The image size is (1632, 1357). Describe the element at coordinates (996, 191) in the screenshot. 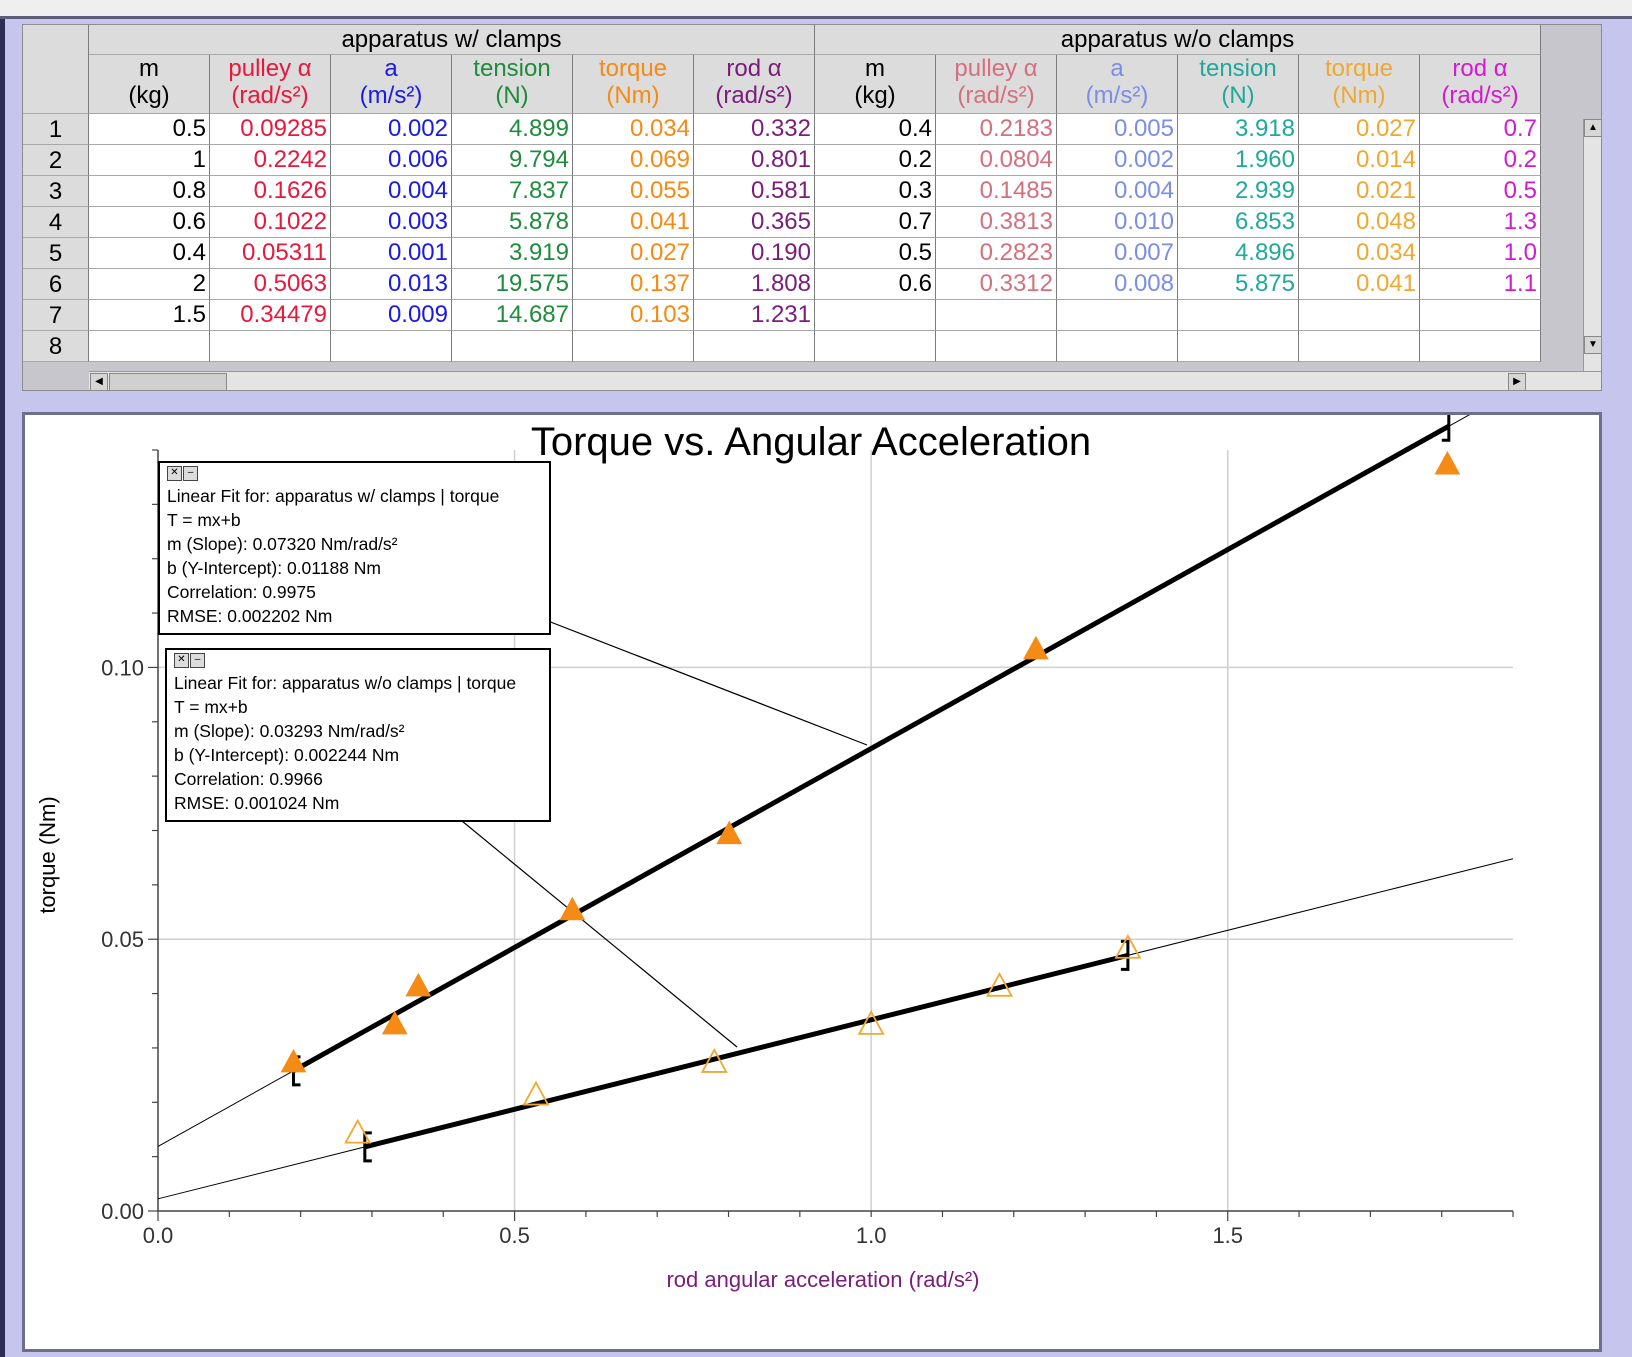

I see `table-cell: 0.1485` at that location.